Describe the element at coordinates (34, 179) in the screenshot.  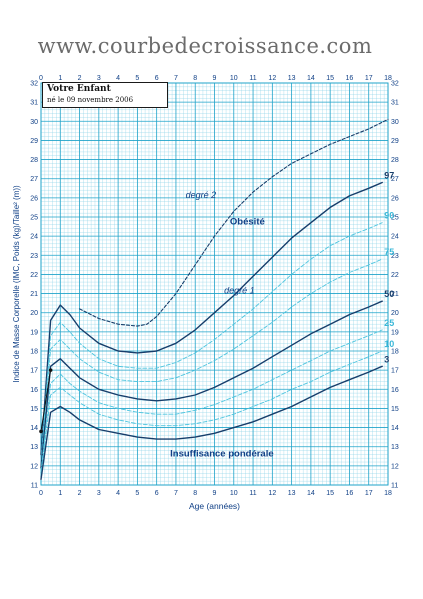
I see `y-tick-label-left: 27` at that location.